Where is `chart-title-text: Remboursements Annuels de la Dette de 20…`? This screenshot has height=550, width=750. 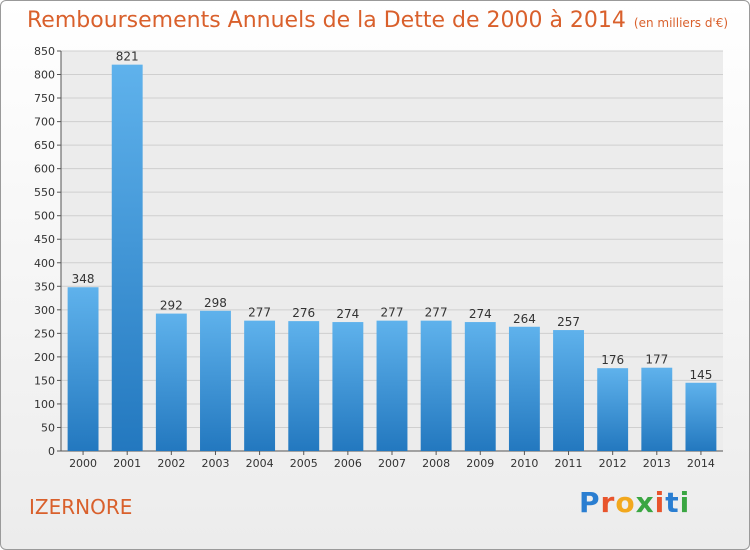
chart-title-text: Remboursements Annuels de la Dette de 20… is located at coordinates (326, 20).